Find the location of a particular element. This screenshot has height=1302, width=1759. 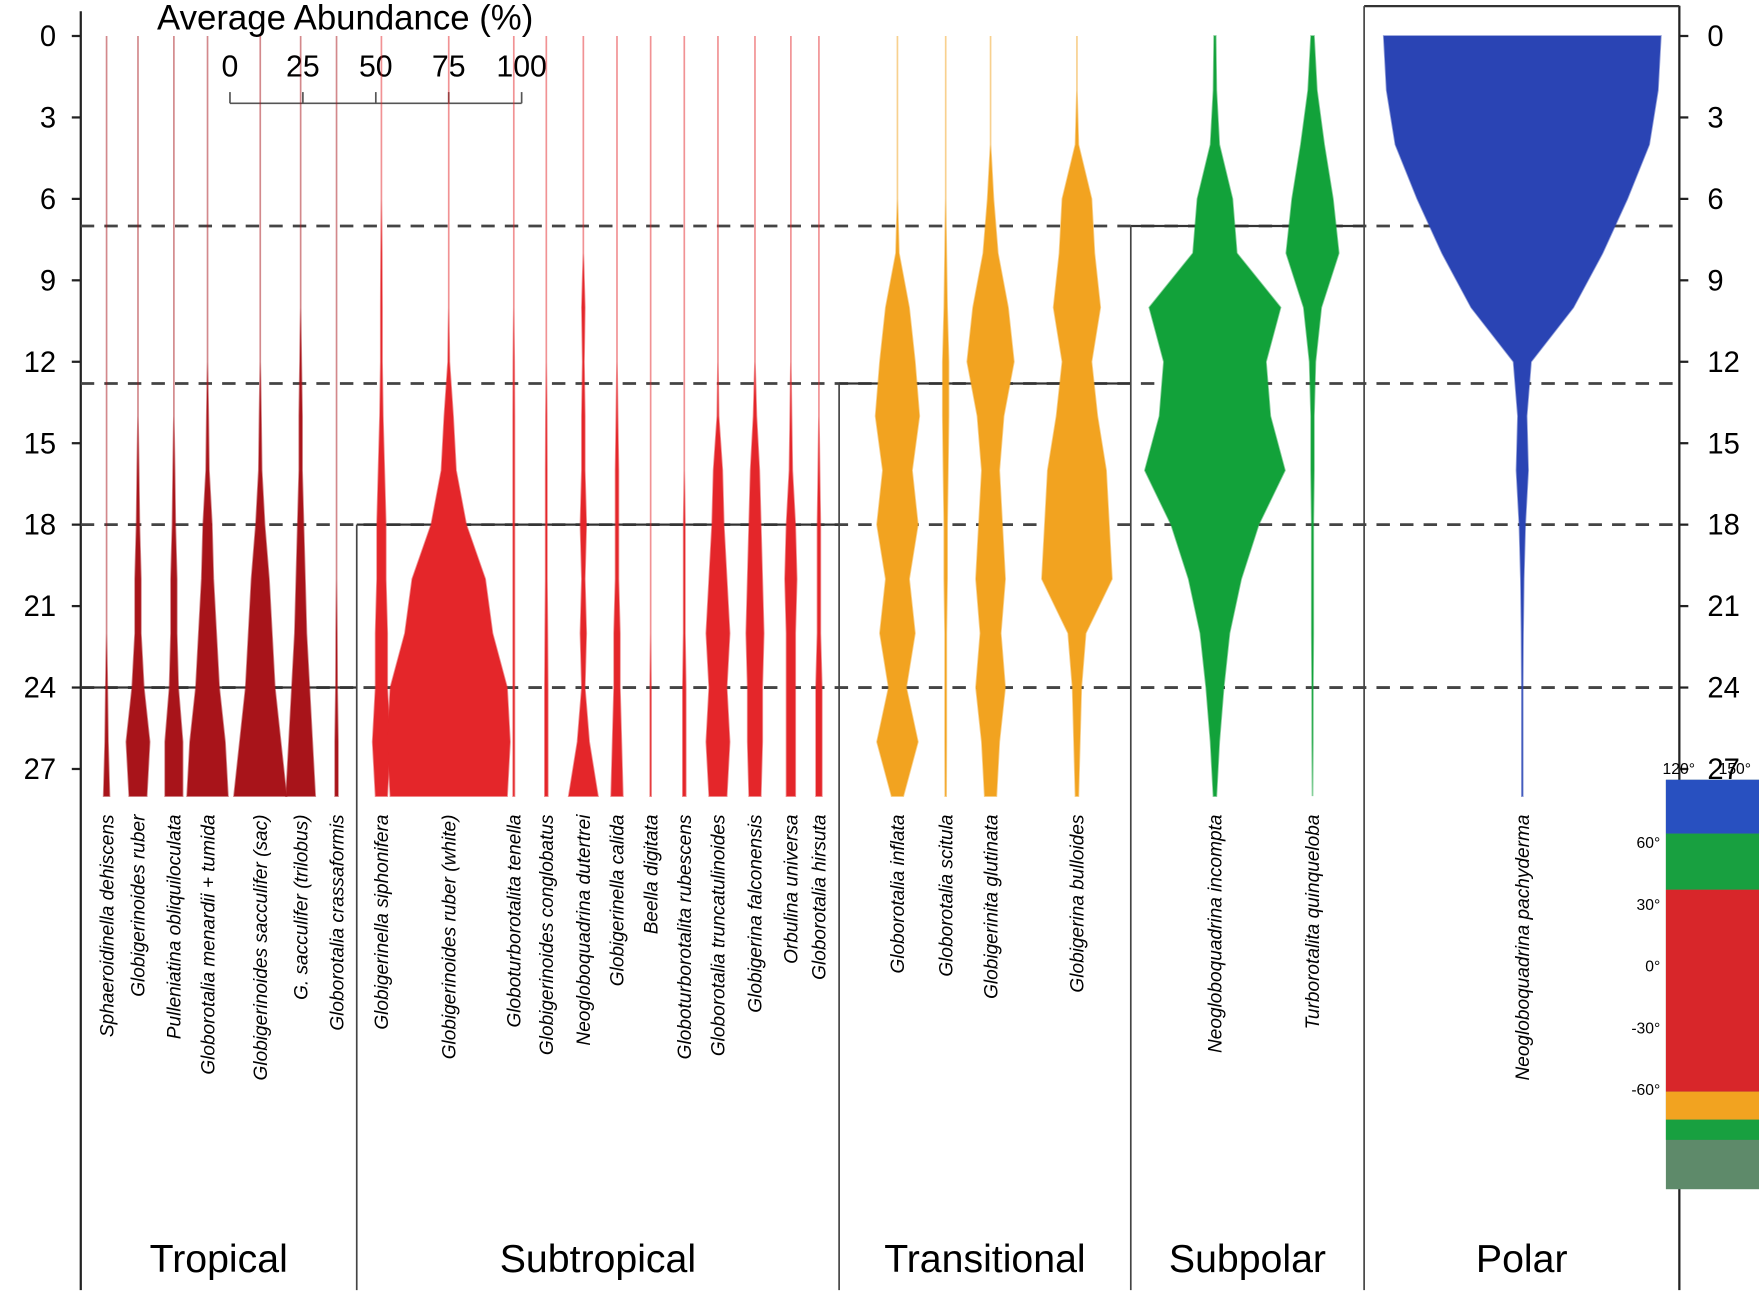

species-label: Neogloboquadrina dutertrei is located at coordinates (584, 930).